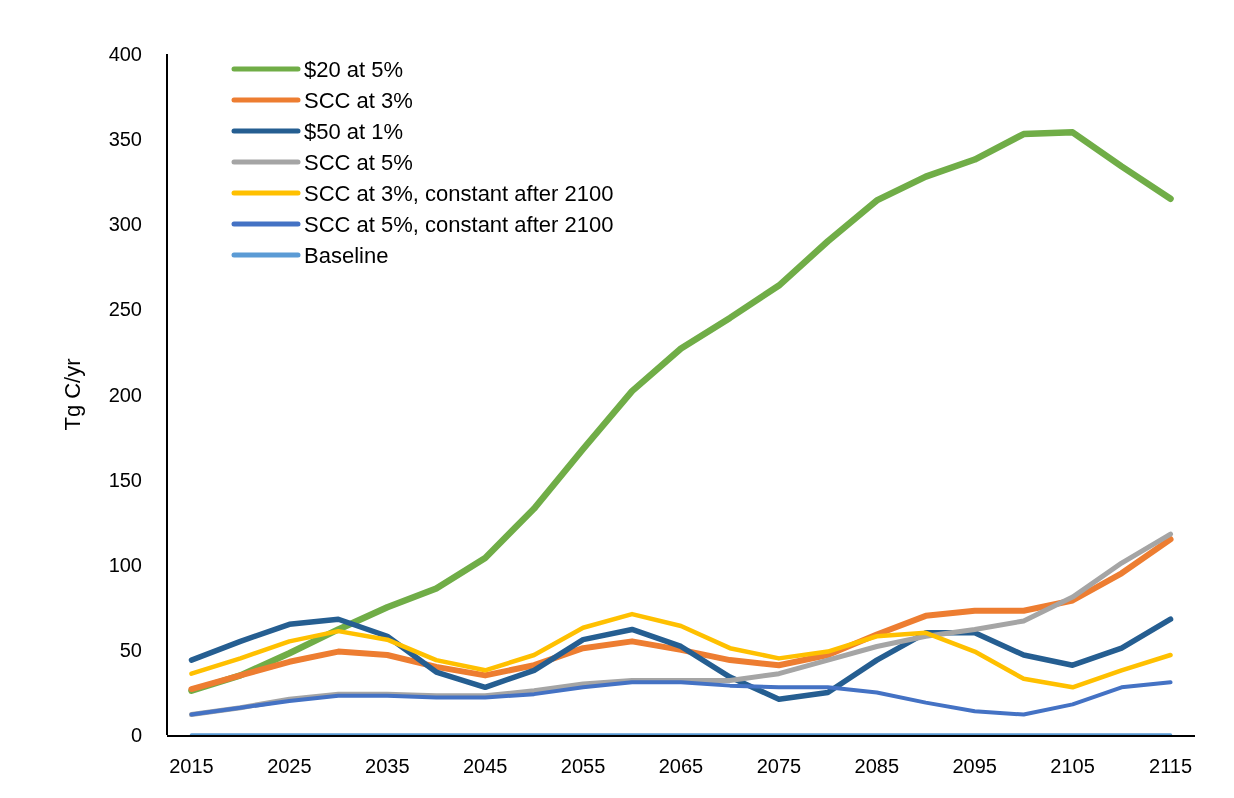  I want to click on legend-label: SCC at 3%, so click(358, 100).